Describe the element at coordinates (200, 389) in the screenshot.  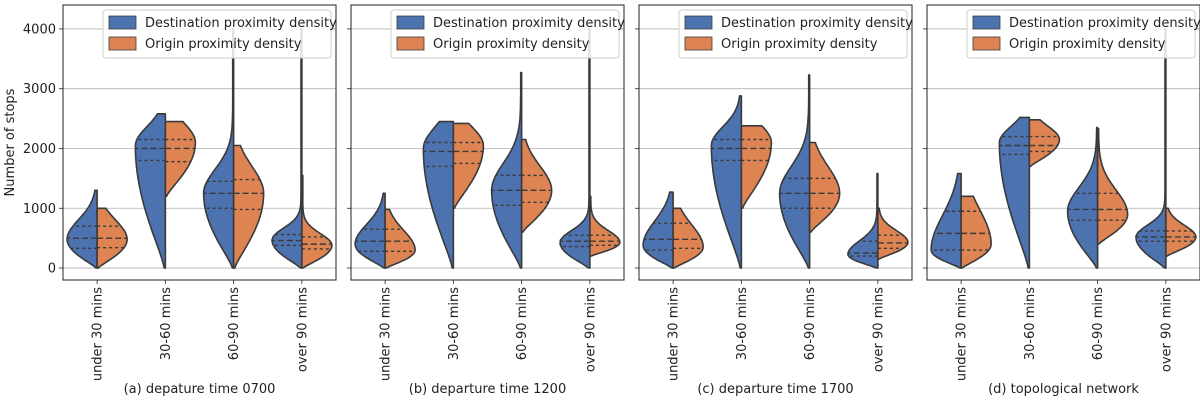
I see `x-axis-label: (a) depature time 0700` at that location.